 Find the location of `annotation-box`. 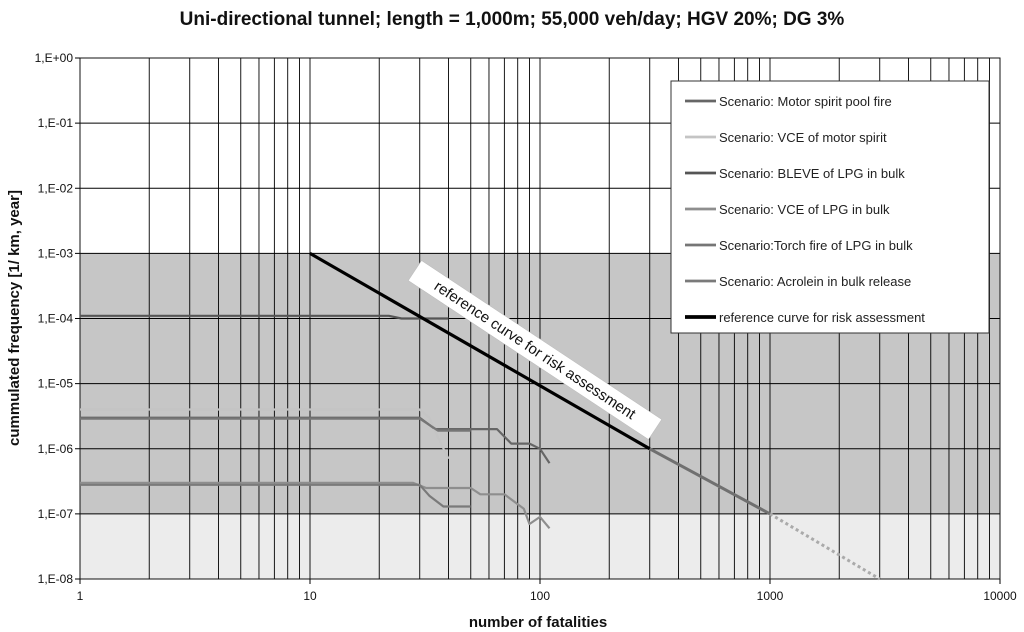

annotation-box is located at coordinates (535, 350).